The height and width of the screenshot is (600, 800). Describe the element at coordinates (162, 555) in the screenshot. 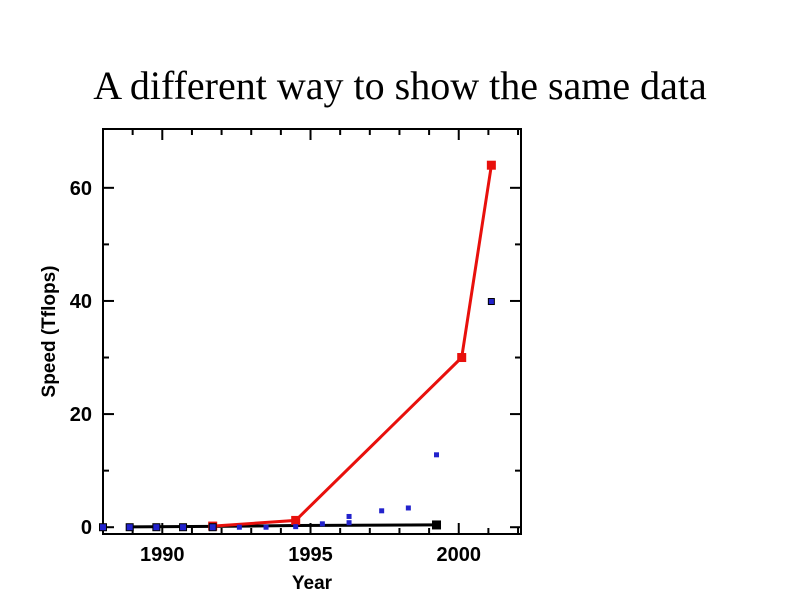

I see `x-tick-label: 1990` at that location.